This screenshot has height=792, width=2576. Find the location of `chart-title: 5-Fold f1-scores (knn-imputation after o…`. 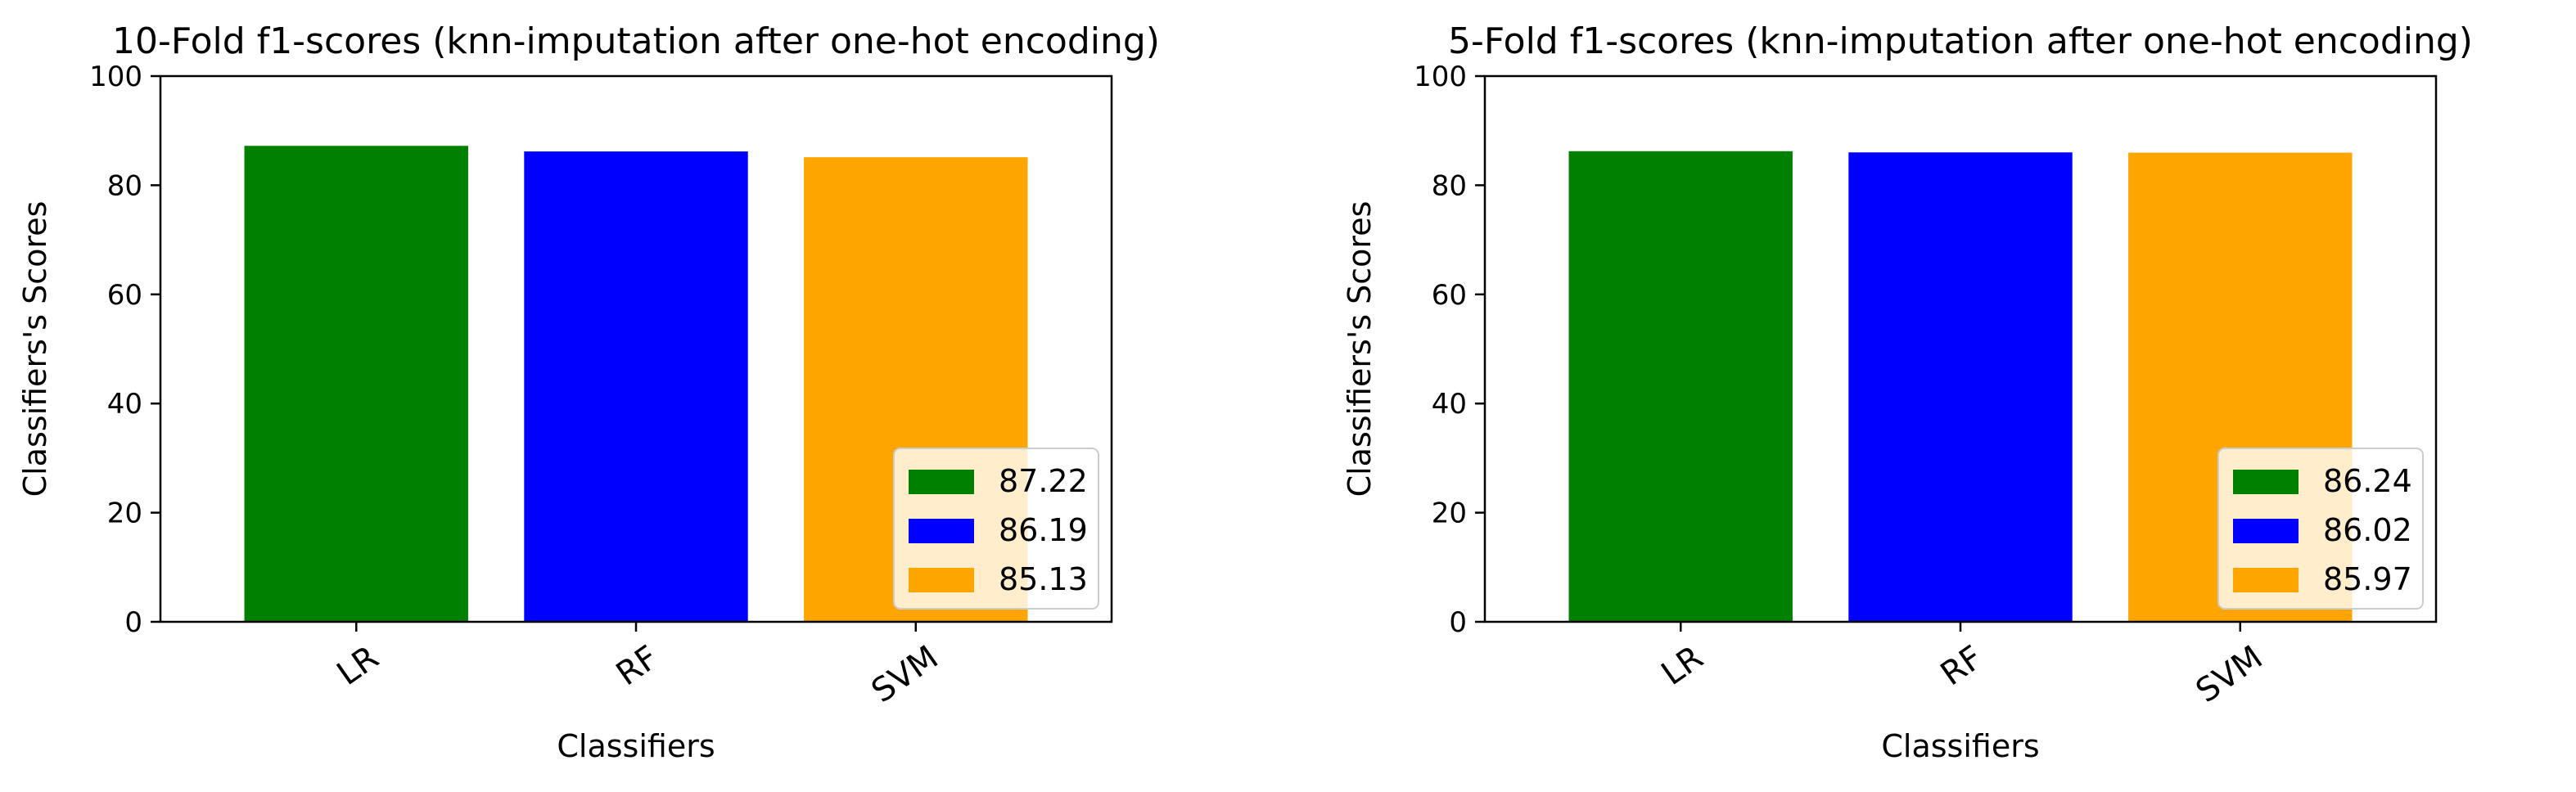

chart-title: 5-Fold f1-scores (knn-imputation after o… is located at coordinates (1960, 41).